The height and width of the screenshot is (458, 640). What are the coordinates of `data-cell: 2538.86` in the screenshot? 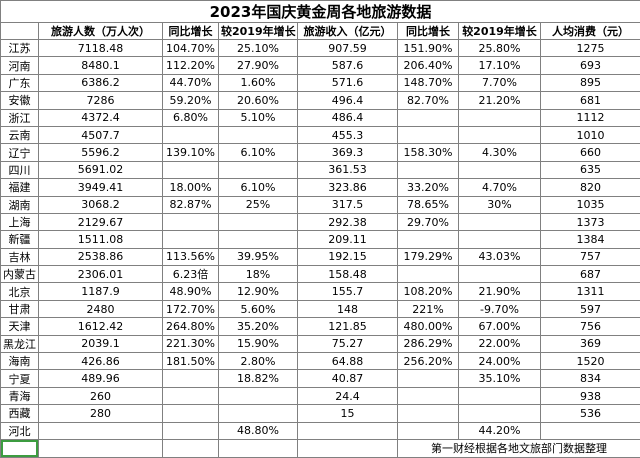 It's located at (101, 256).